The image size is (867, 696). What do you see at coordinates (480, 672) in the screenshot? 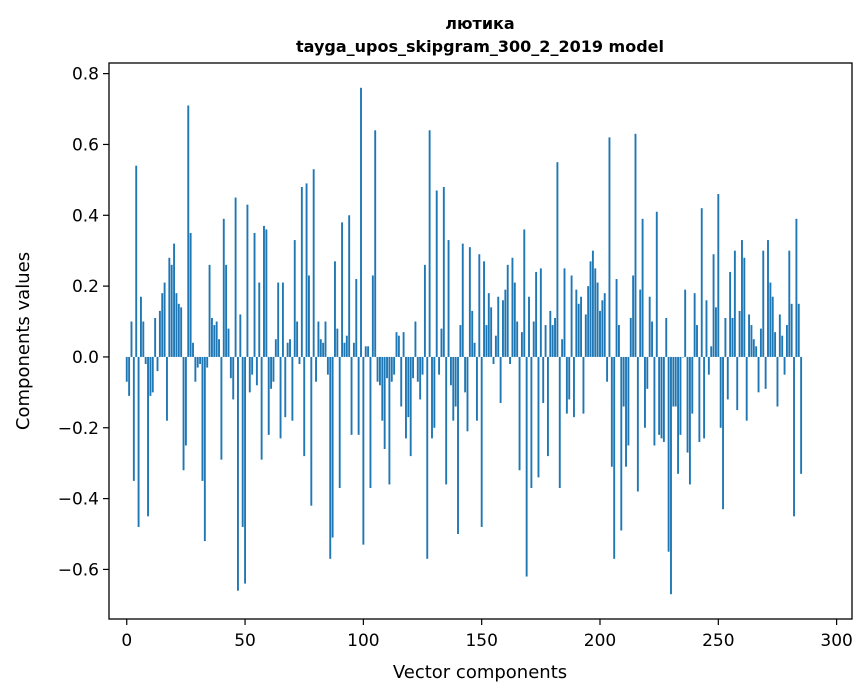
I see `x-axis-label: Vector components` at bounding box center [480, 672].